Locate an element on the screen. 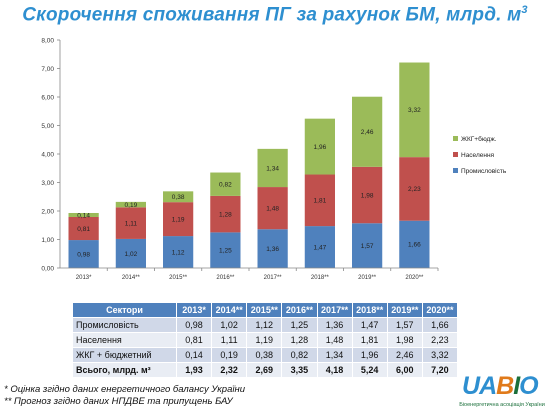 The height and width of the screenshot is (414, 550). data-label: 1,81 is located at coordinates (320, 201).